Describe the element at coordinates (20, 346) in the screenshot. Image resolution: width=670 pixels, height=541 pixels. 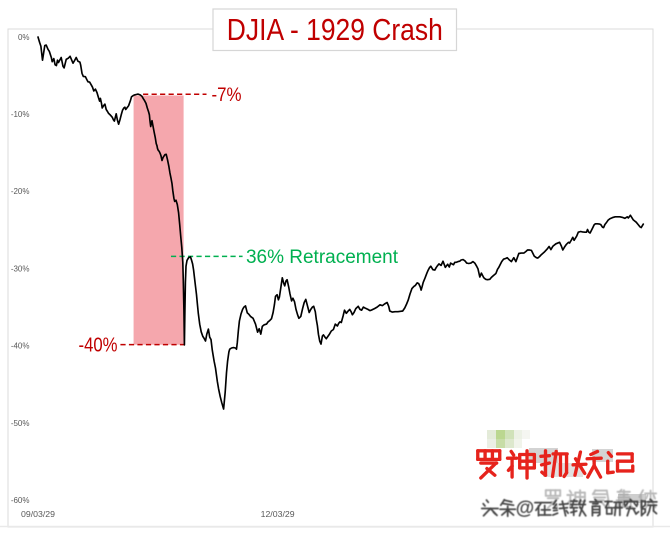
I see `y-tick--40%: -40%` at that location.